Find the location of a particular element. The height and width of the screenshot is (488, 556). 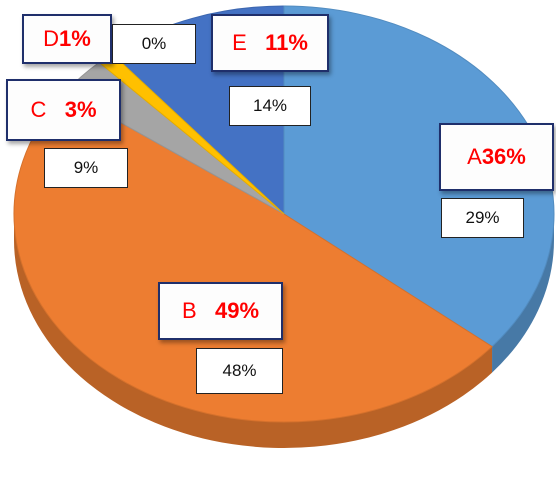

slice-pct-e: 11% is located at coordinates (286, 42).